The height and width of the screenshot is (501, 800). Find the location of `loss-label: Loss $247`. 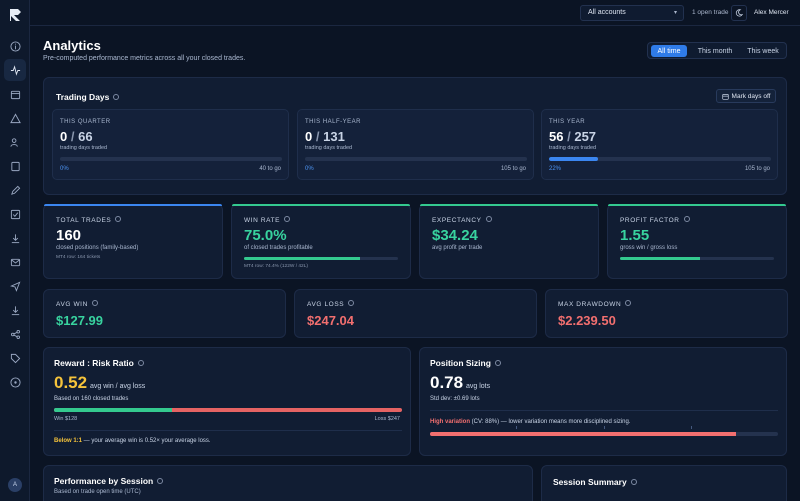

loss-label: Loss $247 is located at coordinates (387, 419).